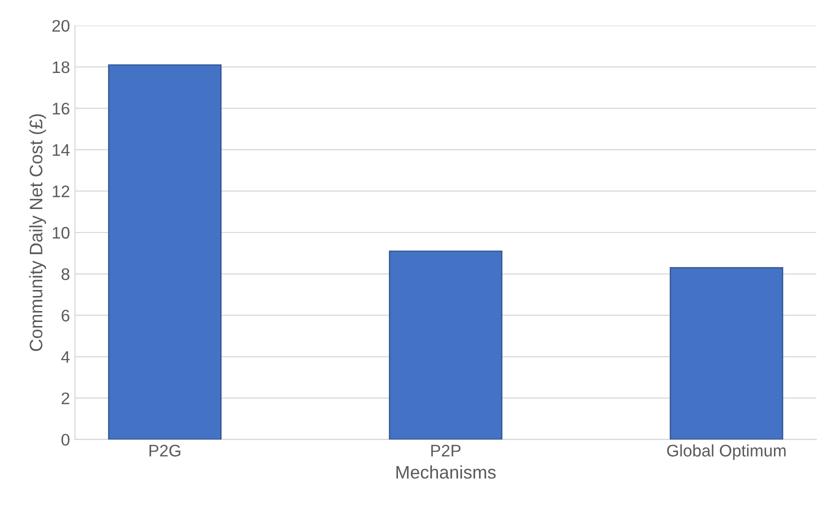 The image size is (833, 511). Describe the element at coordinates (66, 316) in the screenshot. I see `y-tick-label: 6` at that location.